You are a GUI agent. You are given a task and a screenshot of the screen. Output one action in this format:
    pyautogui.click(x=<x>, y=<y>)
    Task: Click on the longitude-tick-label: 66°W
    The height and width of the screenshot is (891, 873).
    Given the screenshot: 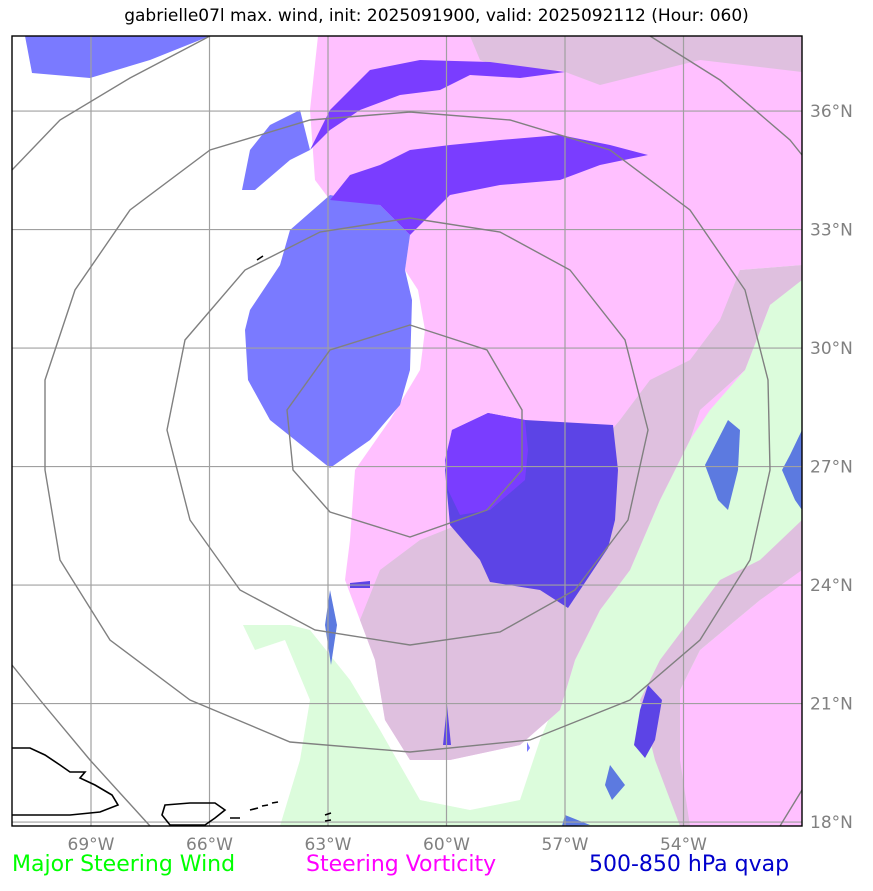 What is the action you would take?
    pyautogui.click(x=209, y=845)
    